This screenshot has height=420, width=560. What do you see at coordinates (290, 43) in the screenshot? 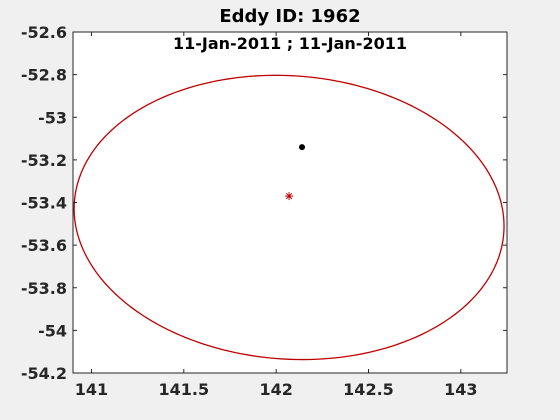
I see `chart-subtitle: 11-Jan-2011 ; 11-Jan-2011` at bounding box center [290, 43].